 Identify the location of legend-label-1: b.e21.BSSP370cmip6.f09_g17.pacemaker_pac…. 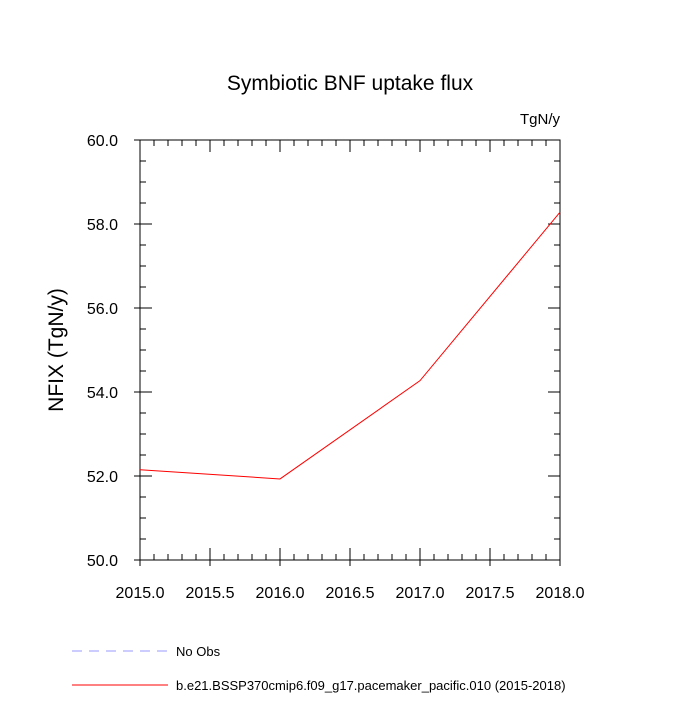
(371, 685).